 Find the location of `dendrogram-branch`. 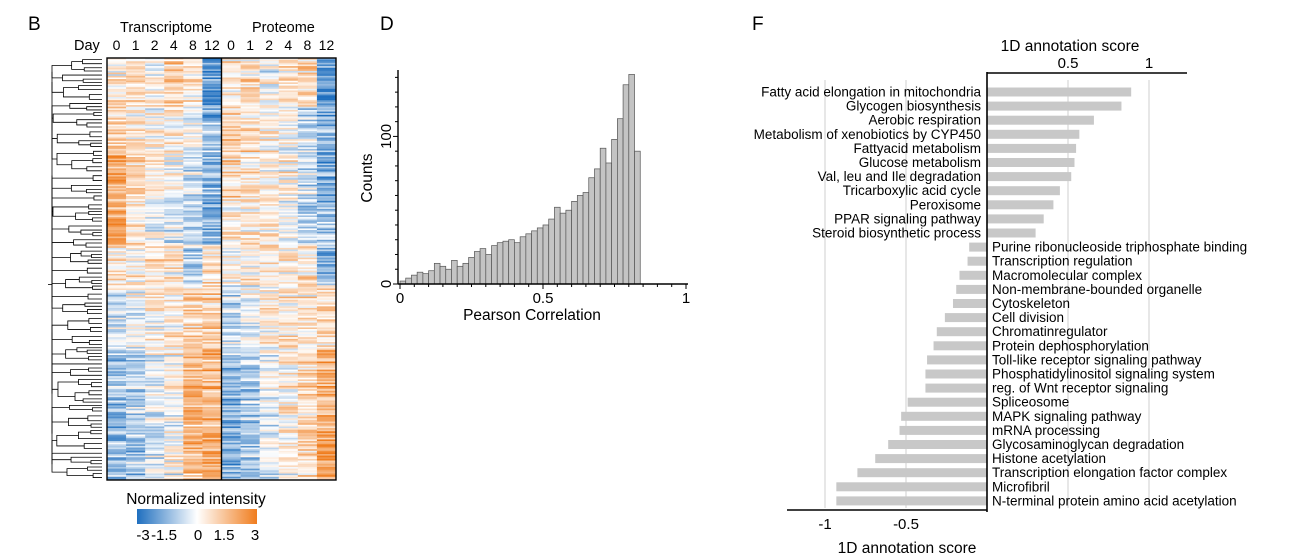

dendrogram-branch is located at coordinates (82, 165).